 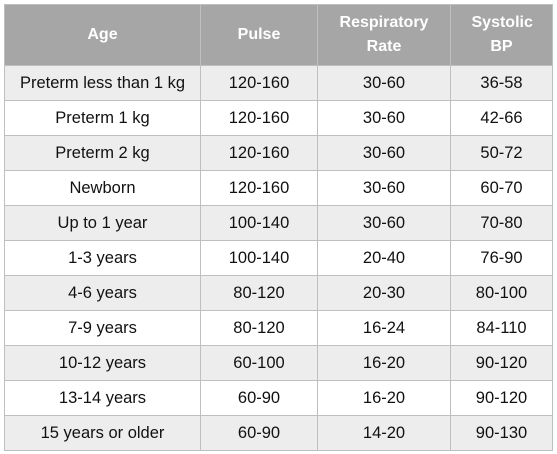 I want to click on cell-age: 1-3 years, so click(x=102, y=258).